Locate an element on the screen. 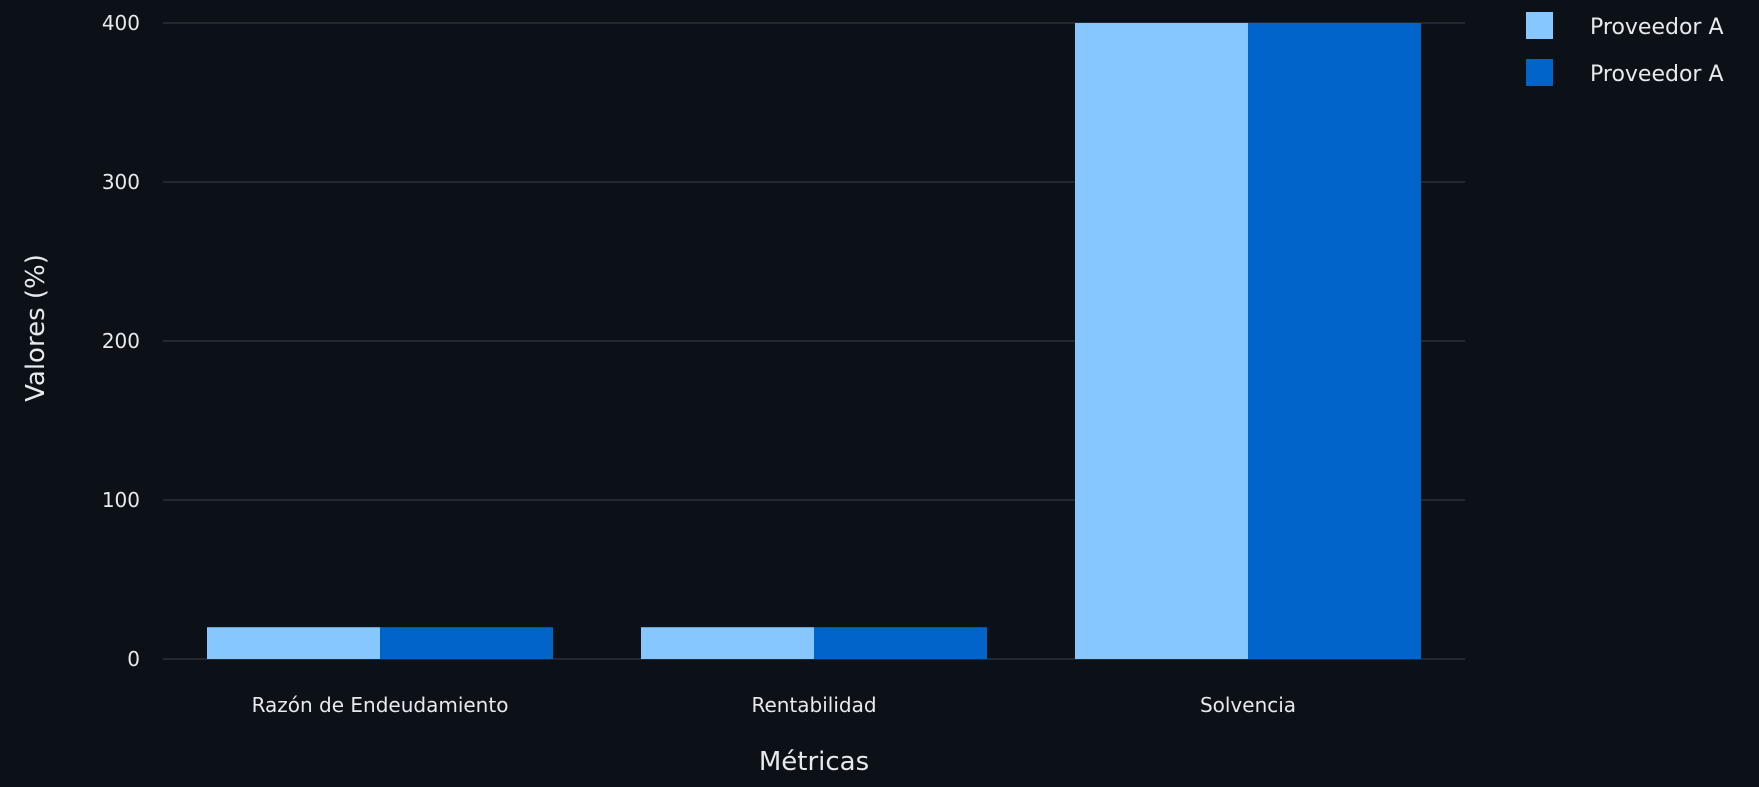  y-tick-label: 300 is located at coordinates (121, 182).